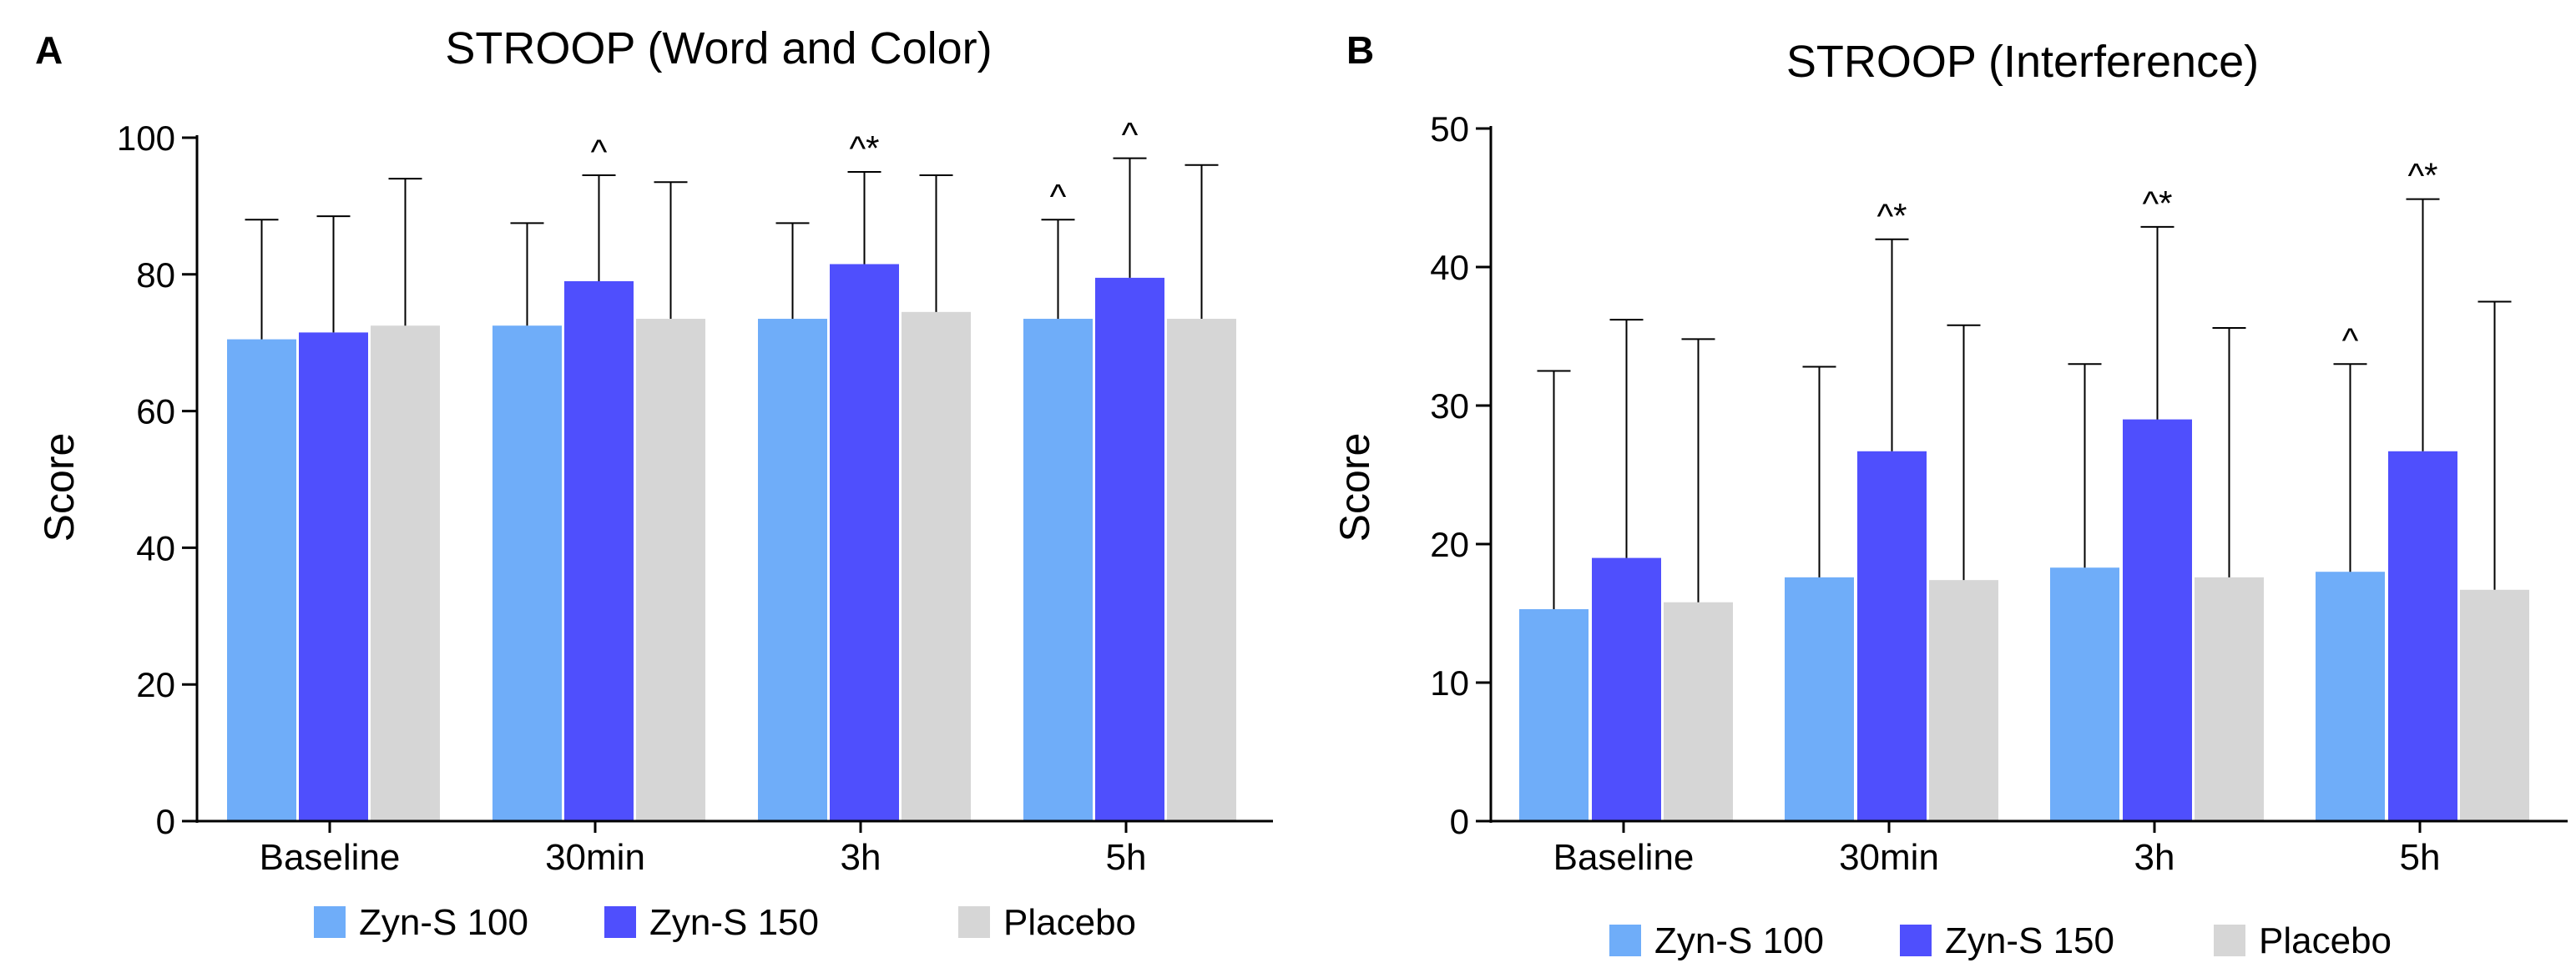 The height and width of the screenshot is (978, 2576). I want to click on panel-b-significance-mark-3-0: ^, so click(2350, 340).